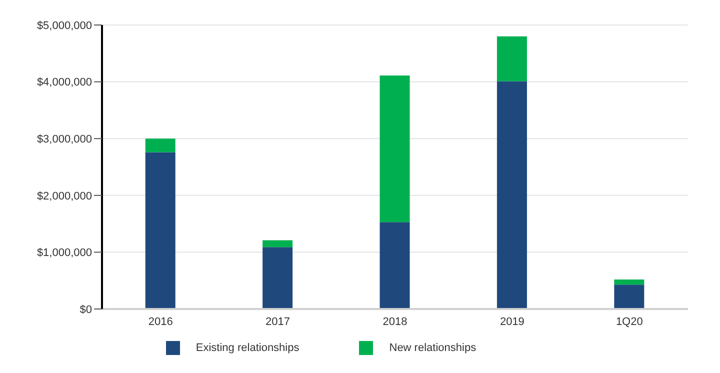 This screenshot has height=373, width=720. Describe the element at coordinates (395, 322) in the screenshot. I see `x-tick-label: 2018` at that location.